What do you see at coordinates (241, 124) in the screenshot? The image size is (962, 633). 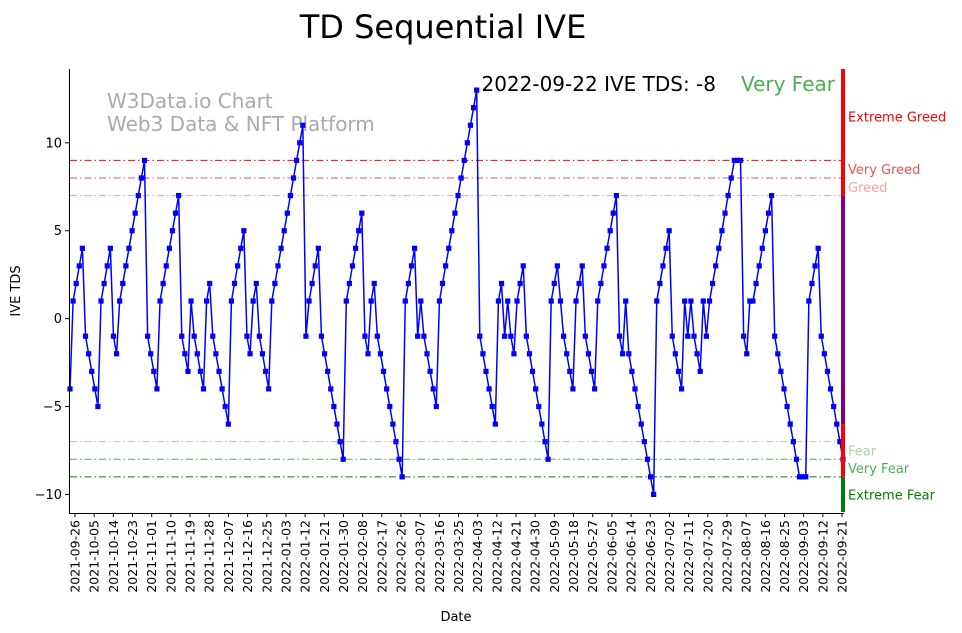 I see `watermark-line-2: Web3 Data & NFT Platform` at bounding box center [241, 124].